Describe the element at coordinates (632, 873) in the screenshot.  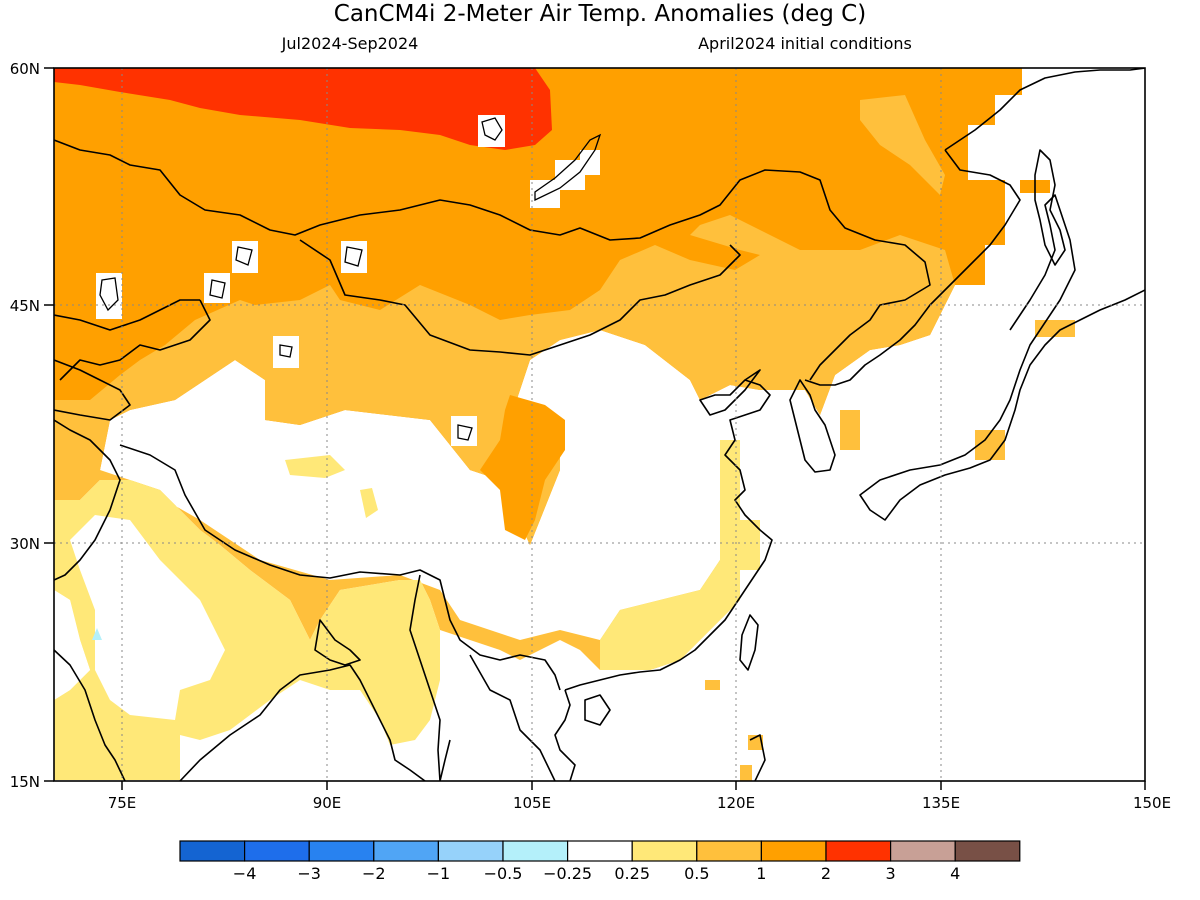
I see `colorbar-label: 0.25` at that location.